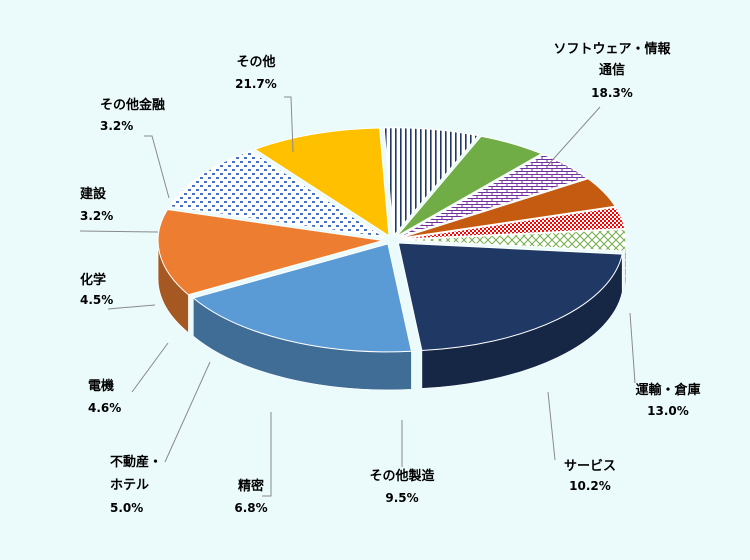 Image resolution: width=750 pixels, height=560 pixels. What do you see at coordinates (255, 62) in the screenshot?
I see `slice-name-label: その他` at bounding box center [255, 62].